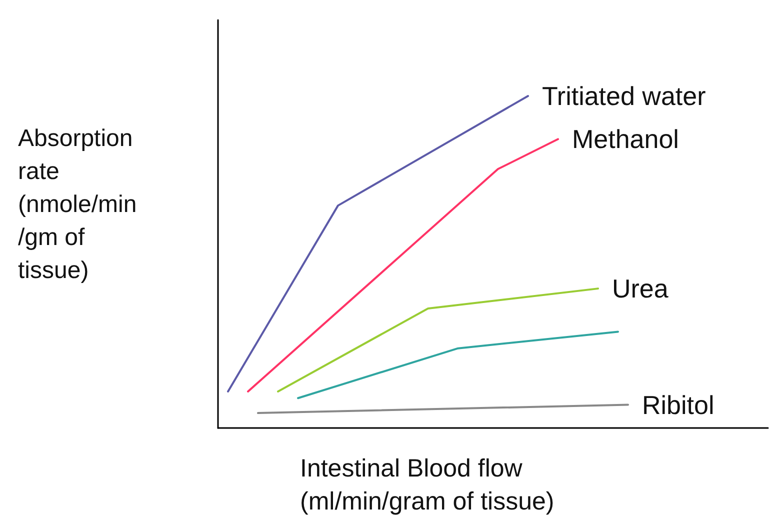 The width and height of the screenshot is (781, 517). Describe the element at coordinates (625, 139) in the screenshot. I see `series-label: Methanol` at that location.